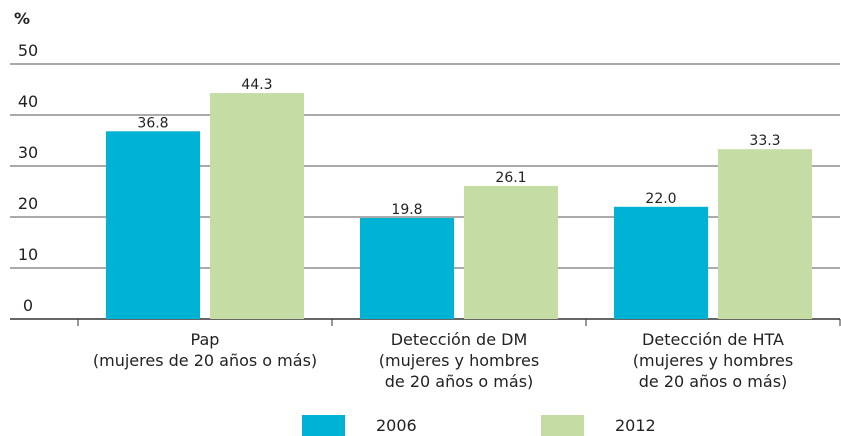 The width and height of the screenshot is (841, 436). I want to click on data-label: 36.8, so click(152, 123).